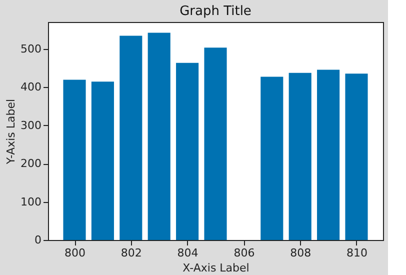  I want to click on x-tick-label: 806, so click(244, 253).